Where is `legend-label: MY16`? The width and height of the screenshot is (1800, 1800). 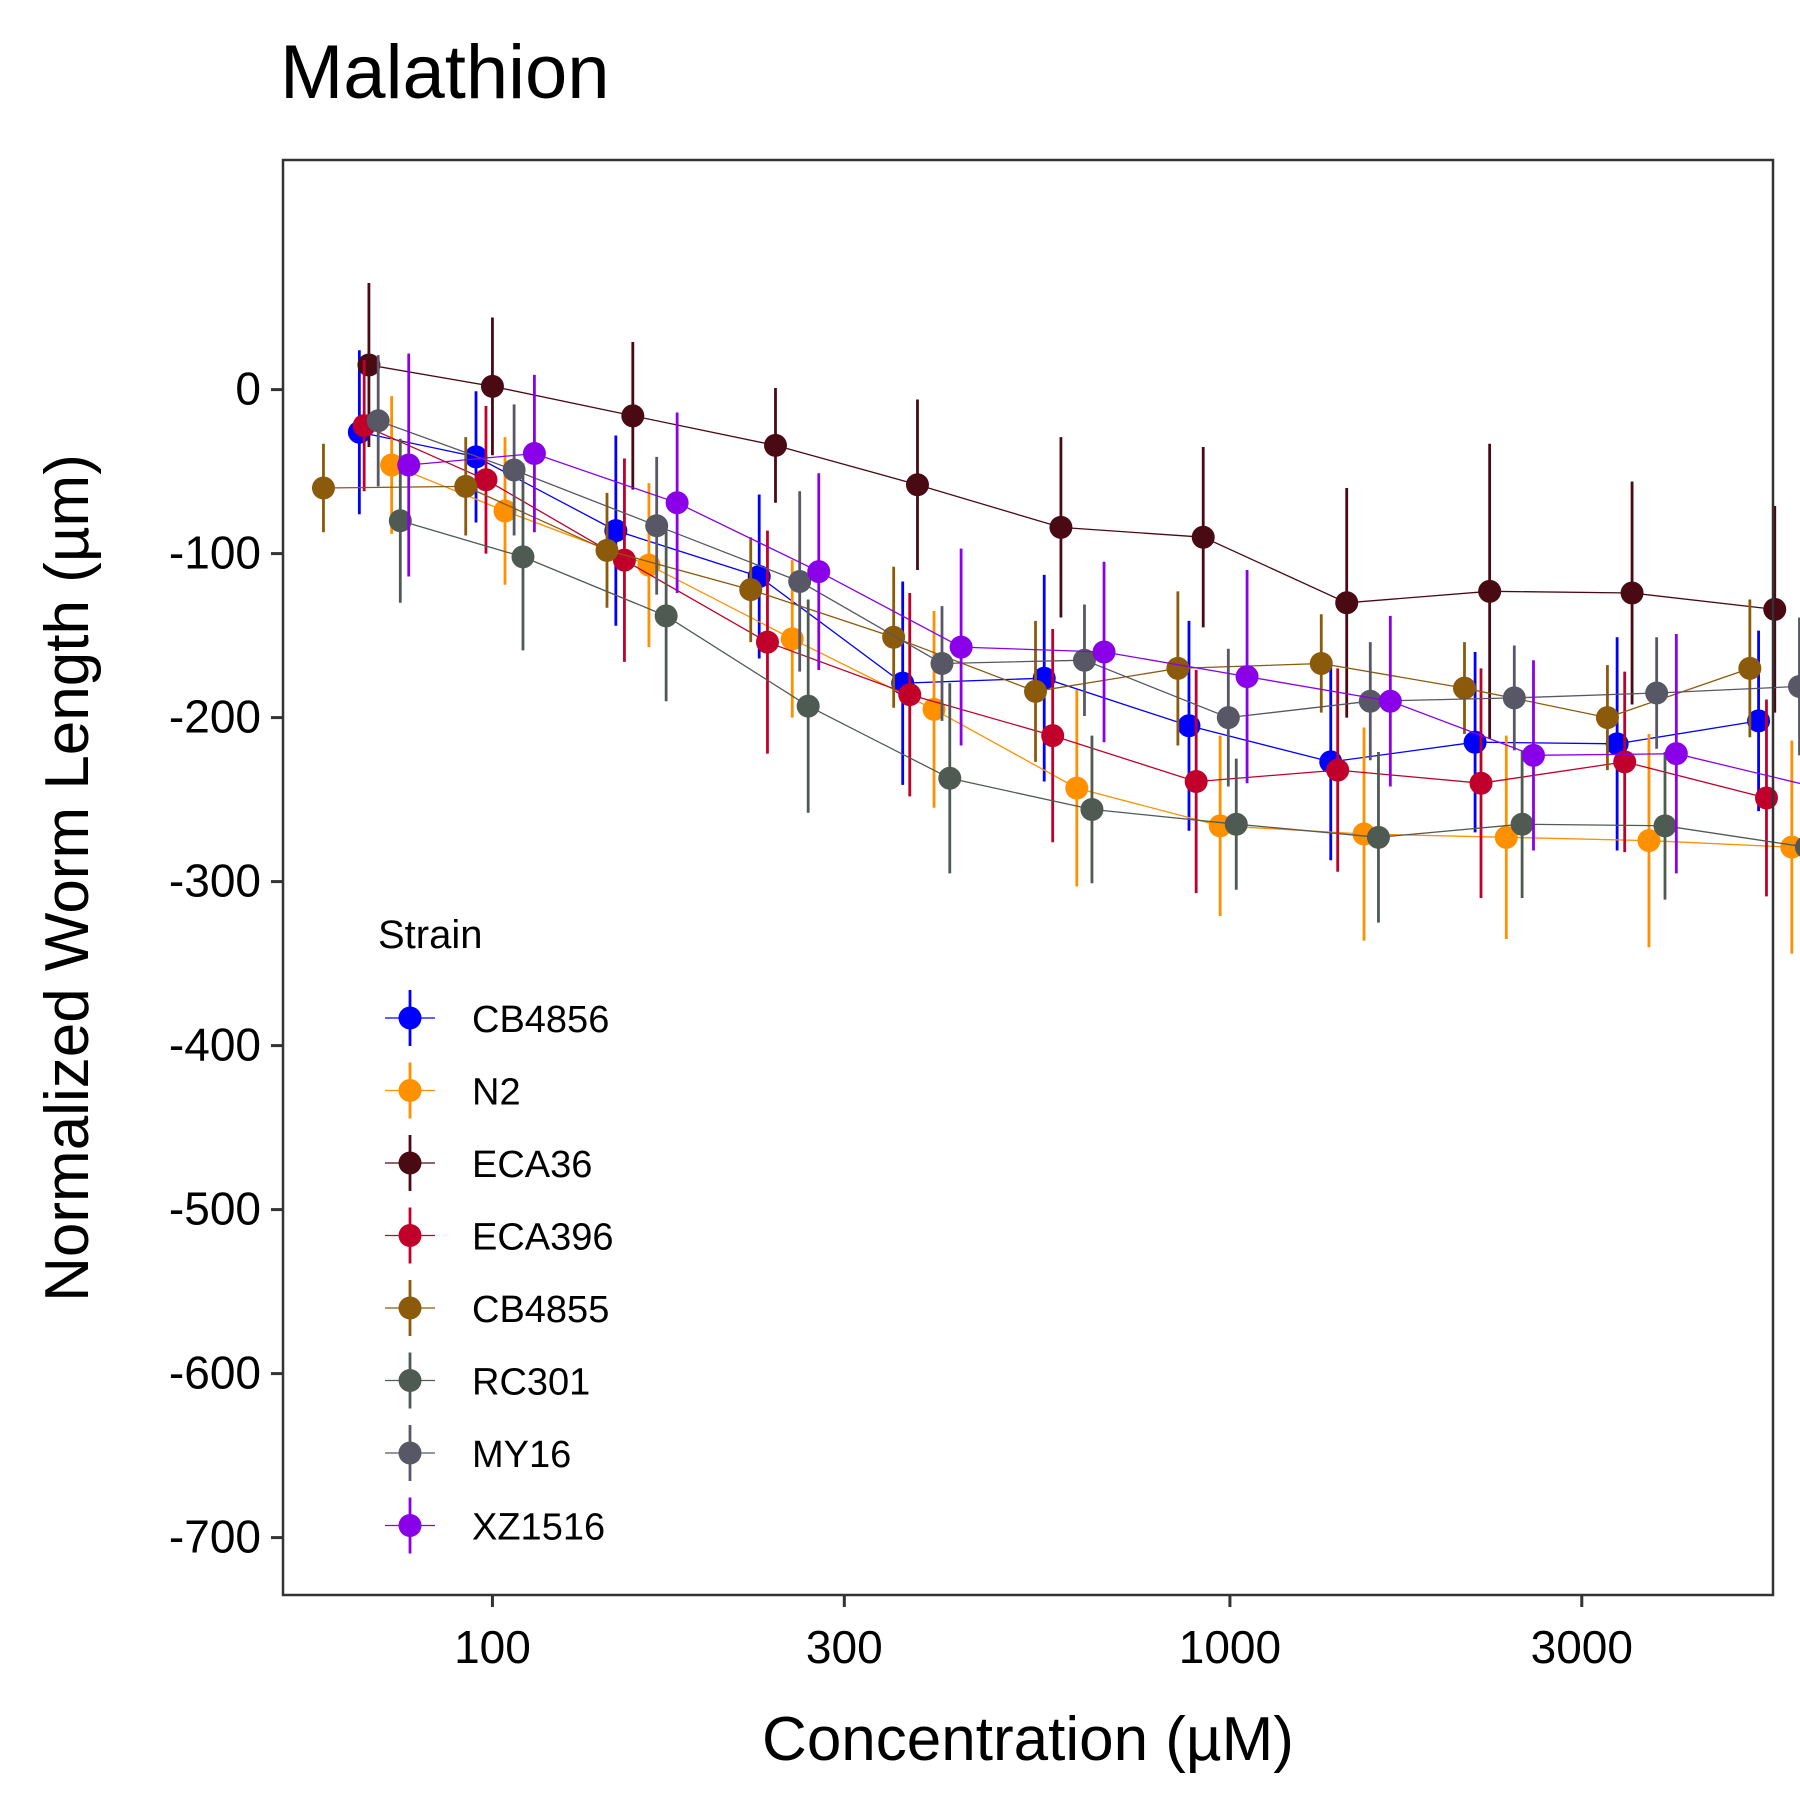
legend-label: MY16 is located at coordinates (521, 1455).